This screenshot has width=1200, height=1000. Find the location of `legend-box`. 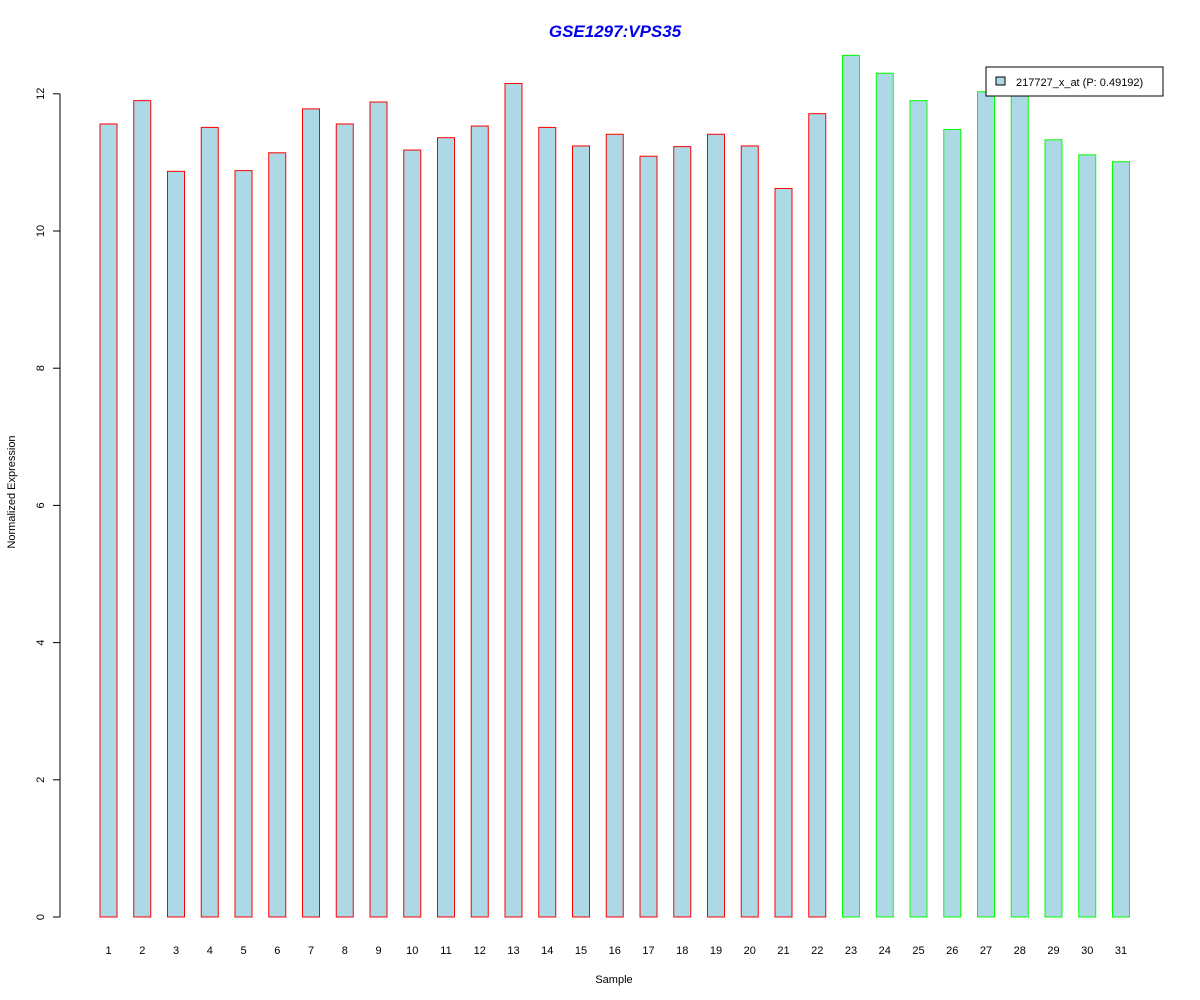

legend-box is located at coordinates (1074, 81).